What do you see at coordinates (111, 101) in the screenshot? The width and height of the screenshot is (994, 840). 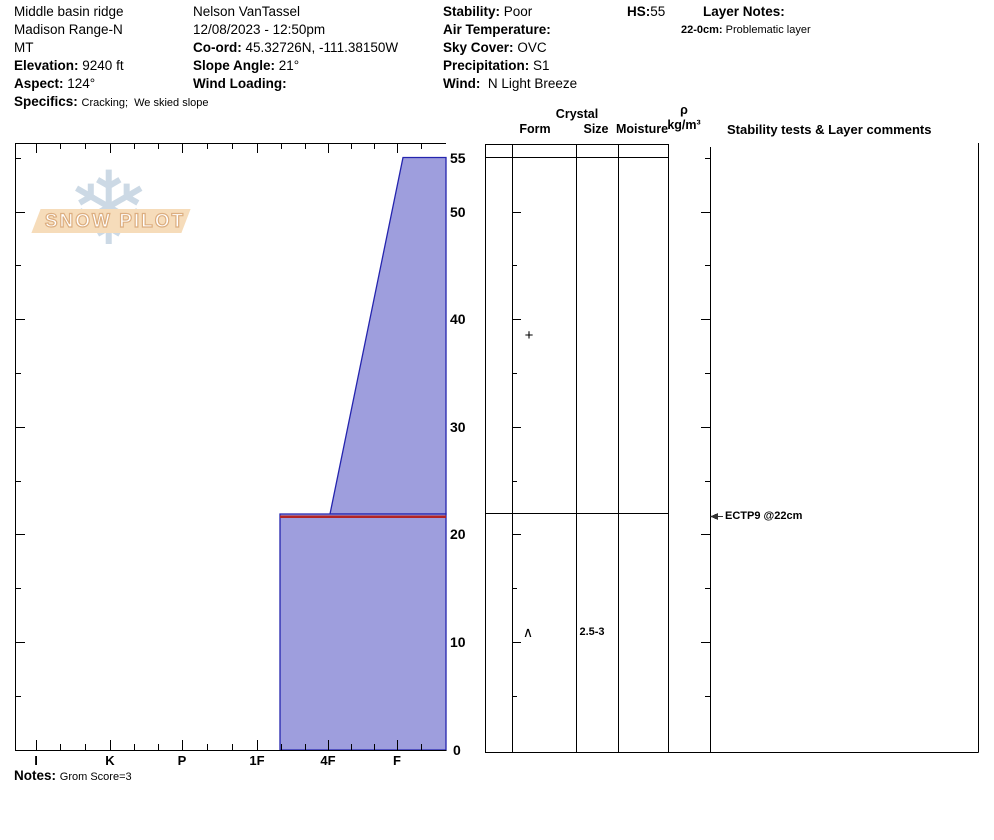 I see `specifics-line: Specifics: Cracking; We skied slope` at bounding box center [111, 101].